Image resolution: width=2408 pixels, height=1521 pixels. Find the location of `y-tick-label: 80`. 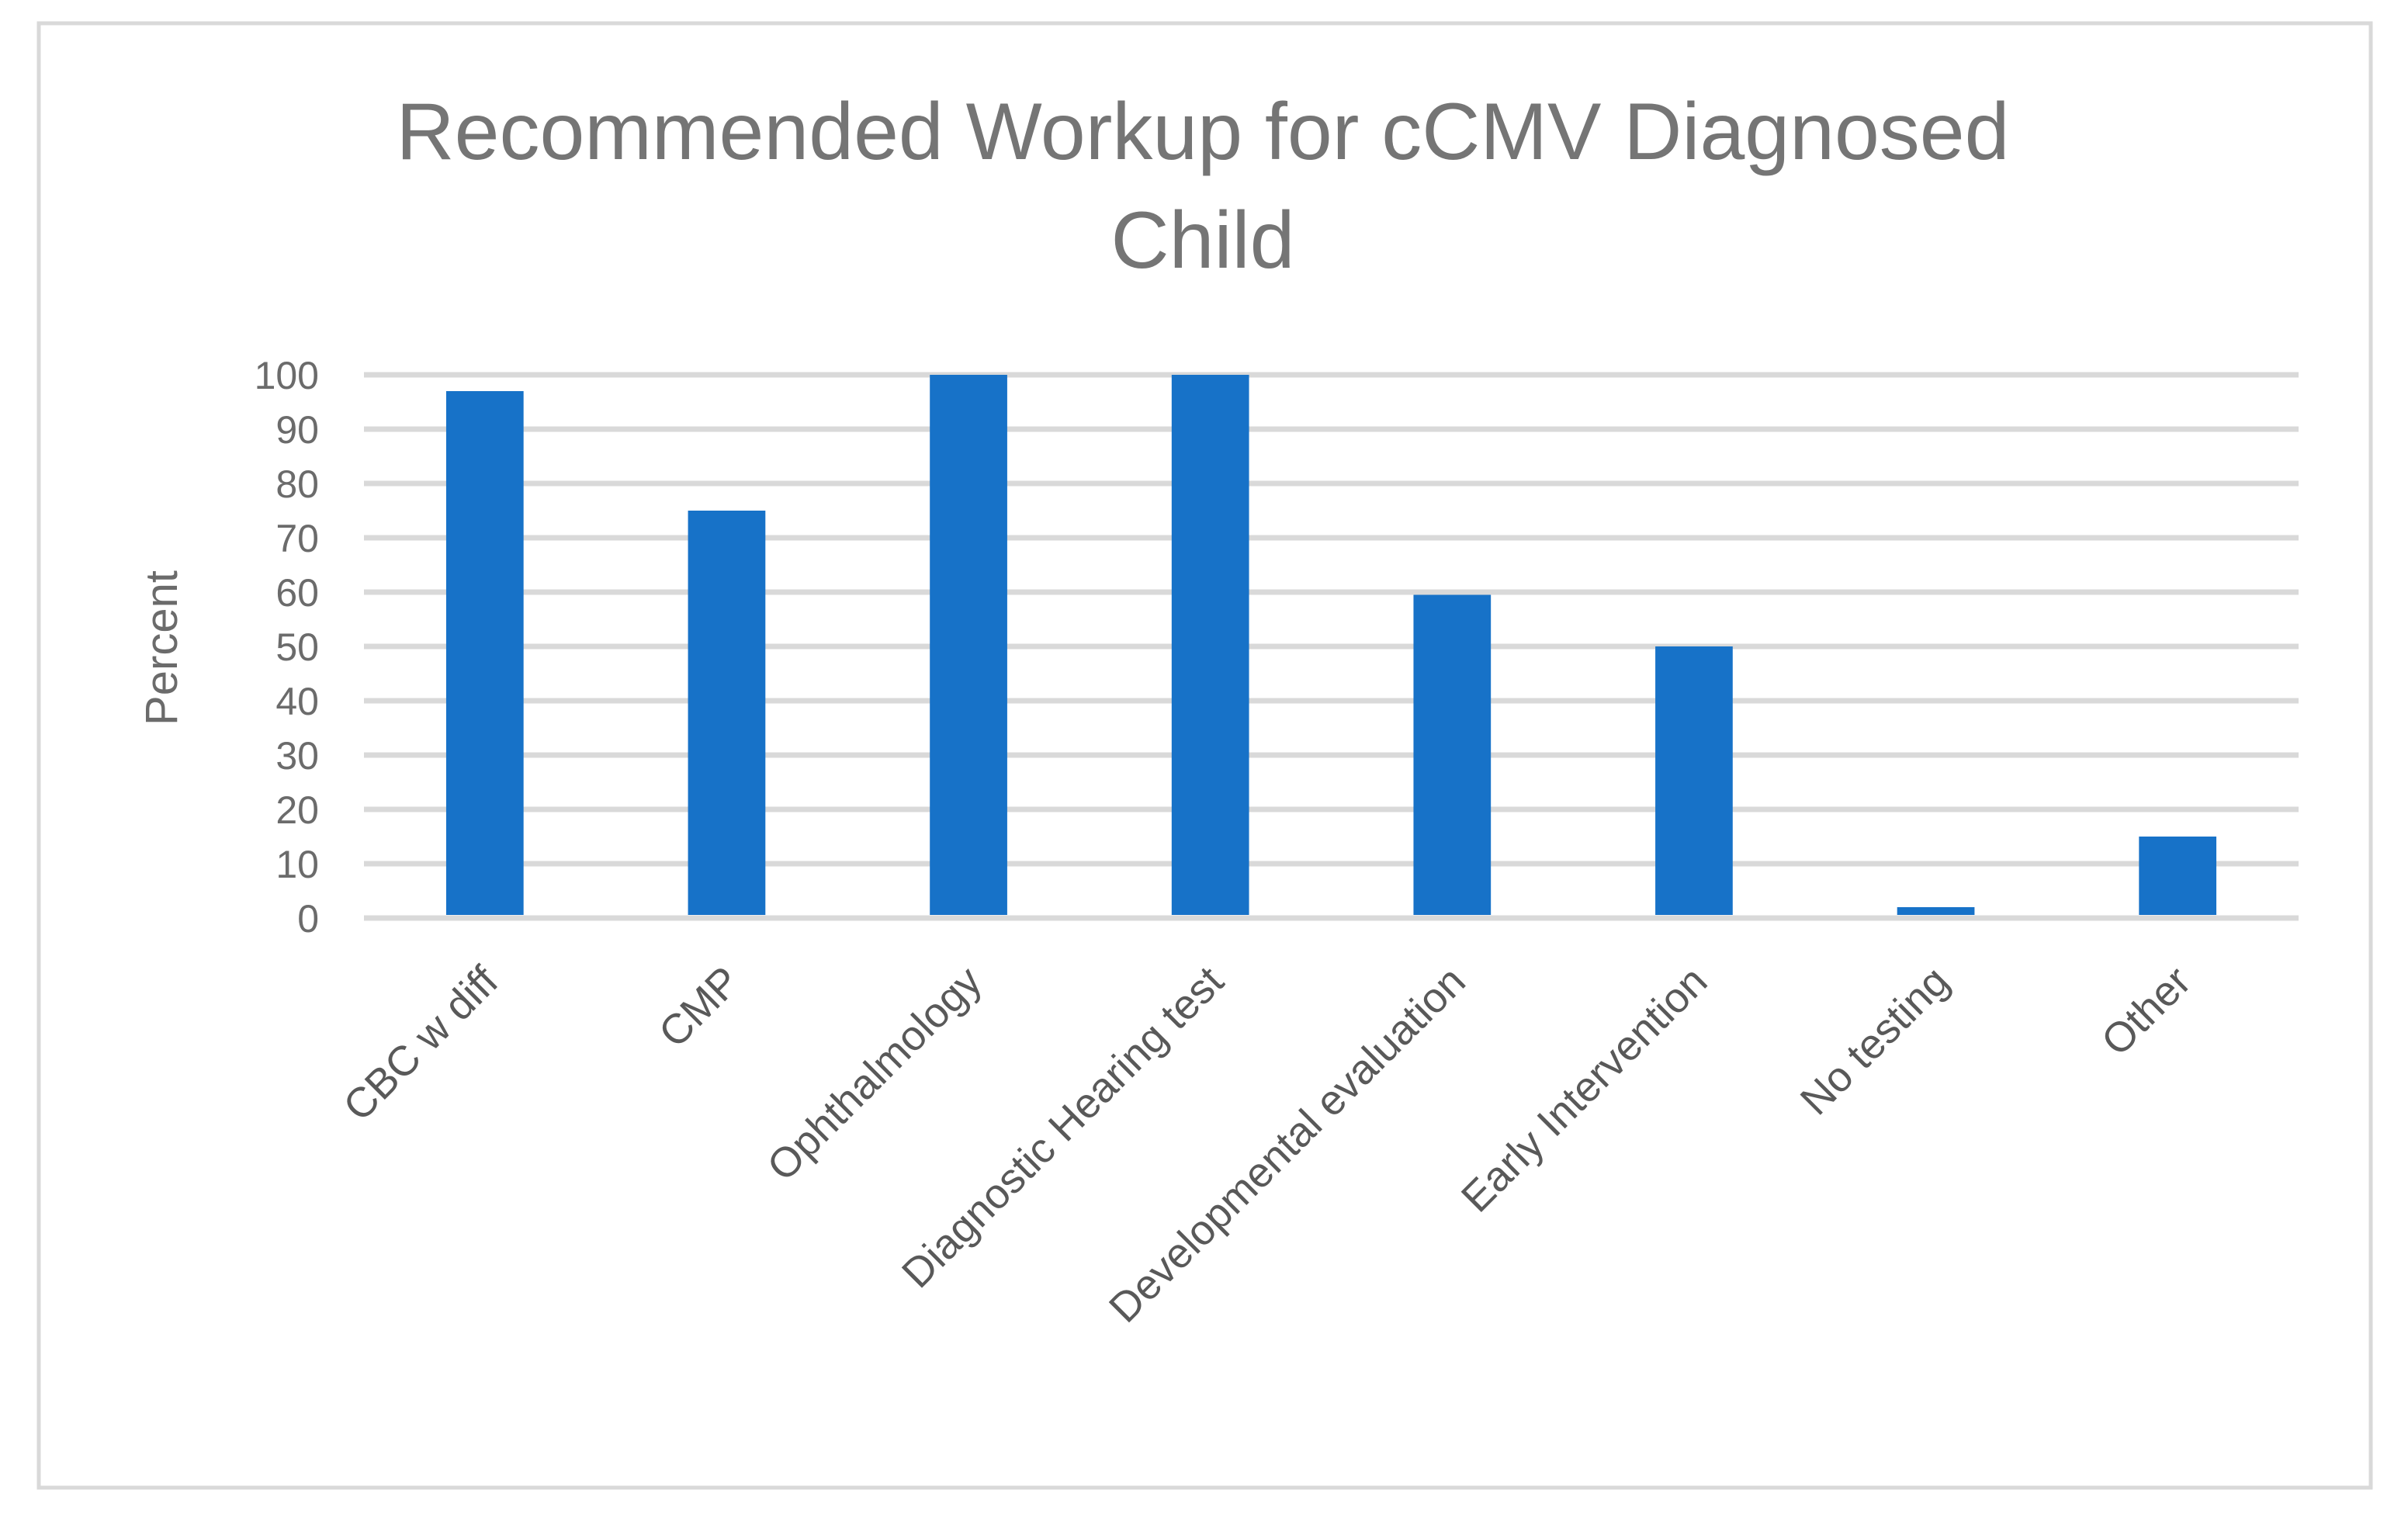

y-tick-label: 80 is located at coordinates (297, 484).